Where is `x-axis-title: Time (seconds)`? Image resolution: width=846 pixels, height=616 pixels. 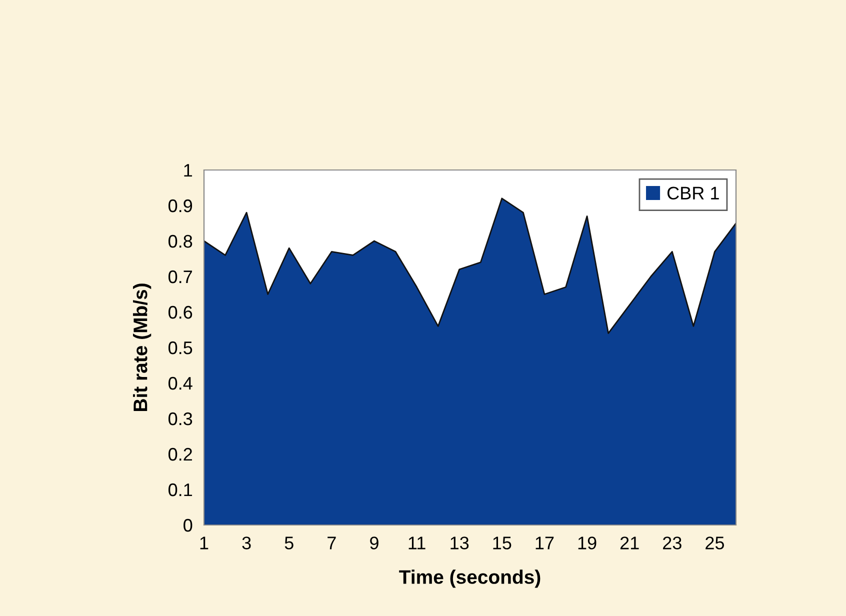 x-axis-title: Time (seconds) is located at coordinates (469, 579).